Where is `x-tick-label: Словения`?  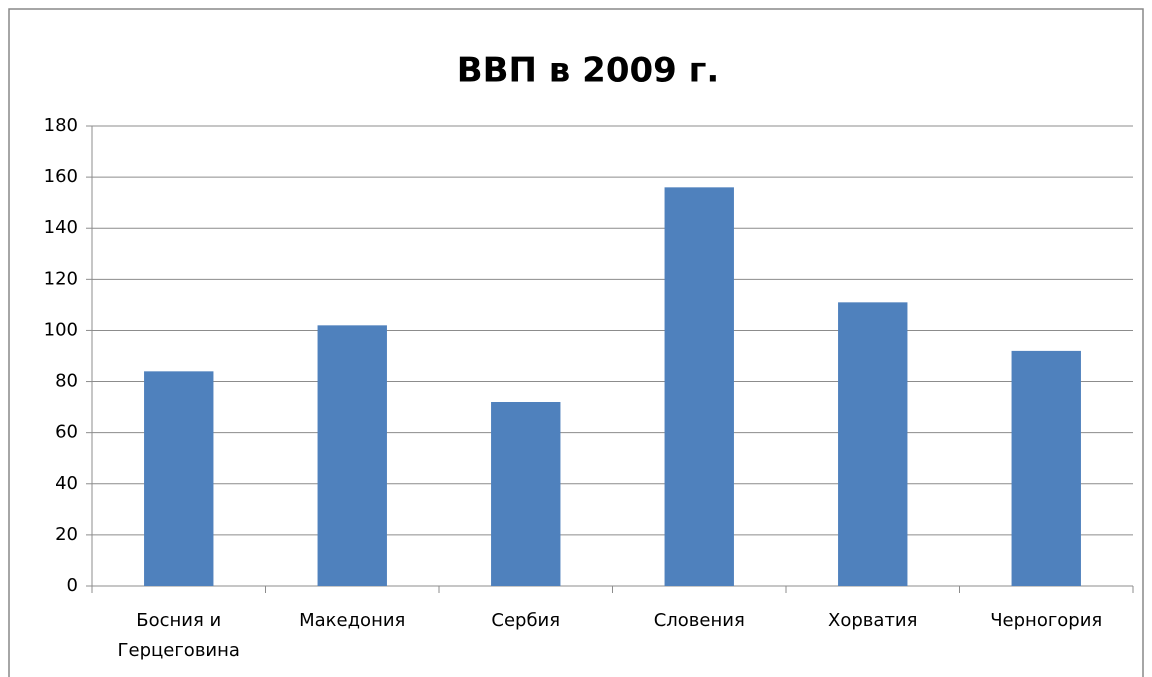 x-tick-label: Словения is located at coordinates (699, 620).